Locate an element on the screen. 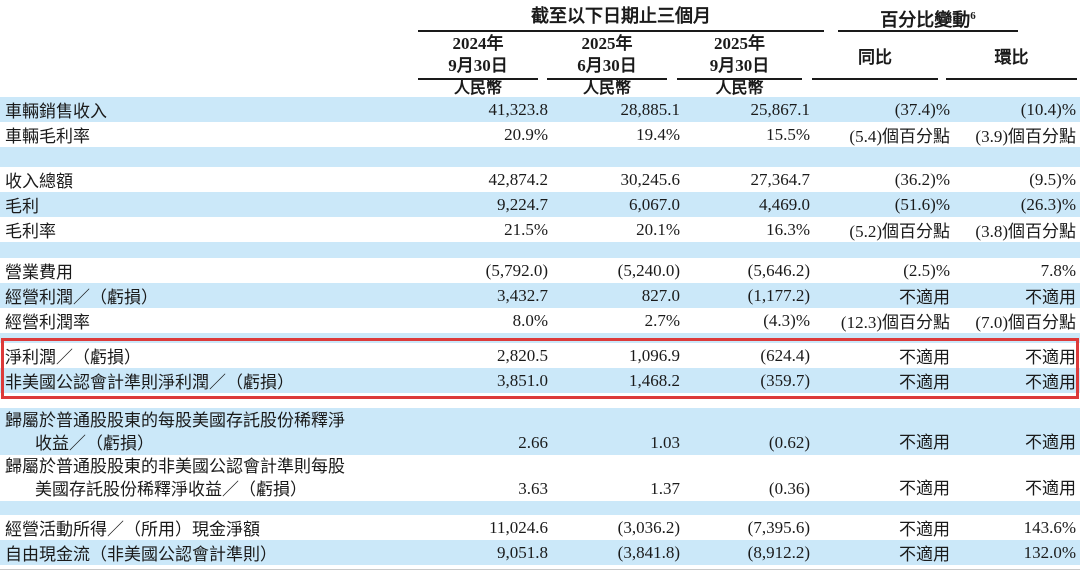 Image resolution: width=1080 pixels, height=571 pixels. cell-value: (5,240.0) is located at coordinates (648, 270).